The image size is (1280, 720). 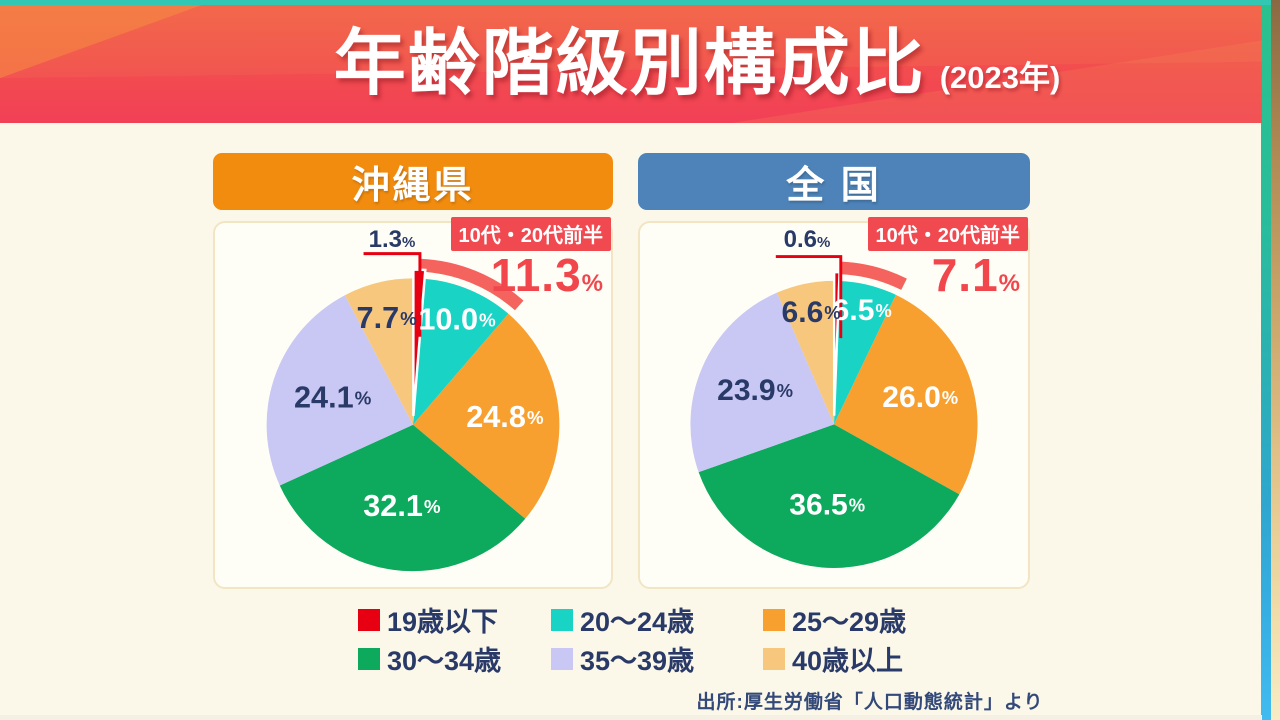 I want to click on legend-label: 40歳以上, so click(x=848, y=661).